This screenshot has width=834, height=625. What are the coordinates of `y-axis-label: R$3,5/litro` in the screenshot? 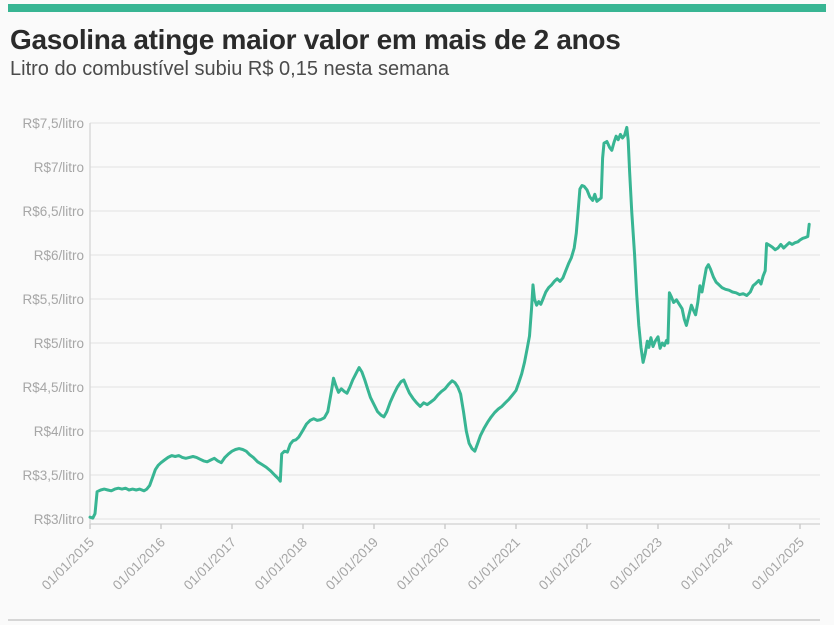 It's located at (53, 475).